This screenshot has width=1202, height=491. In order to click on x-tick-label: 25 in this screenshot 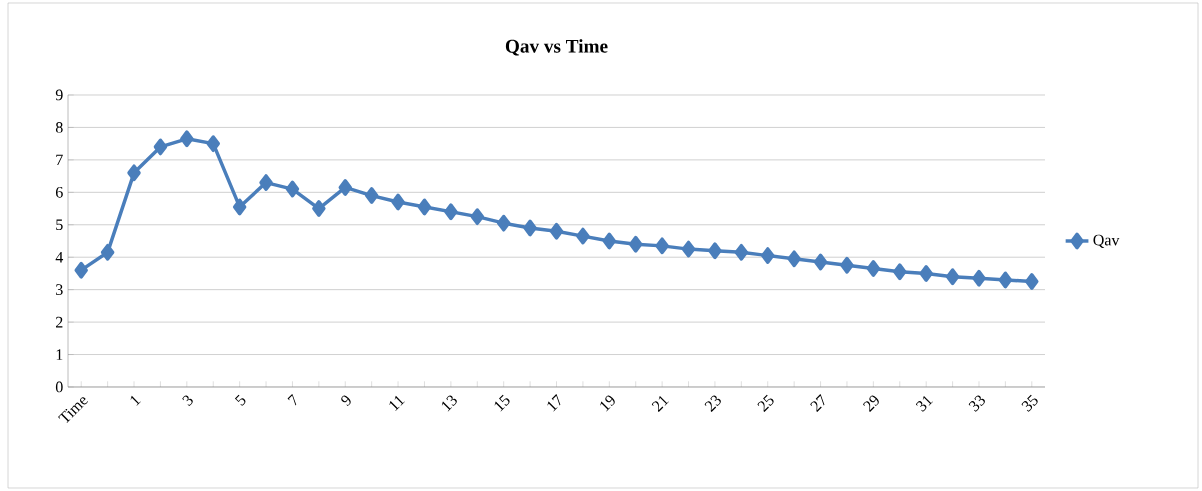, I will do `click(765, 403)`.